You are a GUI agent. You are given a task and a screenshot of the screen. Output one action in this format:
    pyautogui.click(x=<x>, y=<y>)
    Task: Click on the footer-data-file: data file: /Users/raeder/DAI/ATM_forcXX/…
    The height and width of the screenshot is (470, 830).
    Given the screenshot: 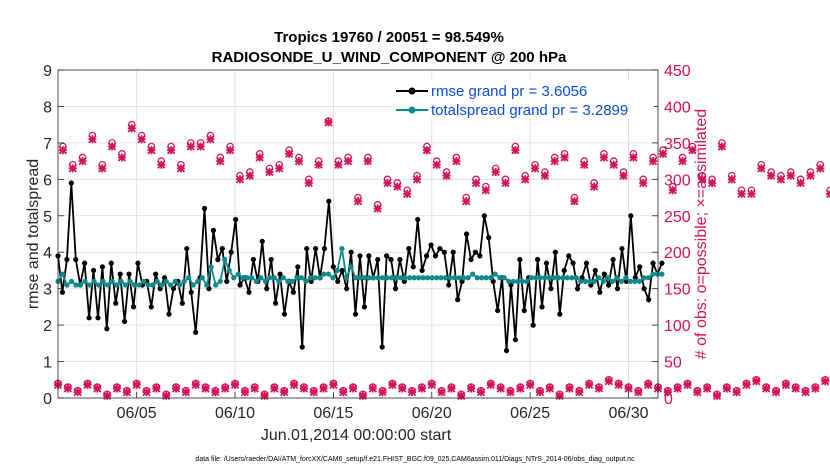 What is the action you would take?
    pyautogui.click(x=415, y=459)
    